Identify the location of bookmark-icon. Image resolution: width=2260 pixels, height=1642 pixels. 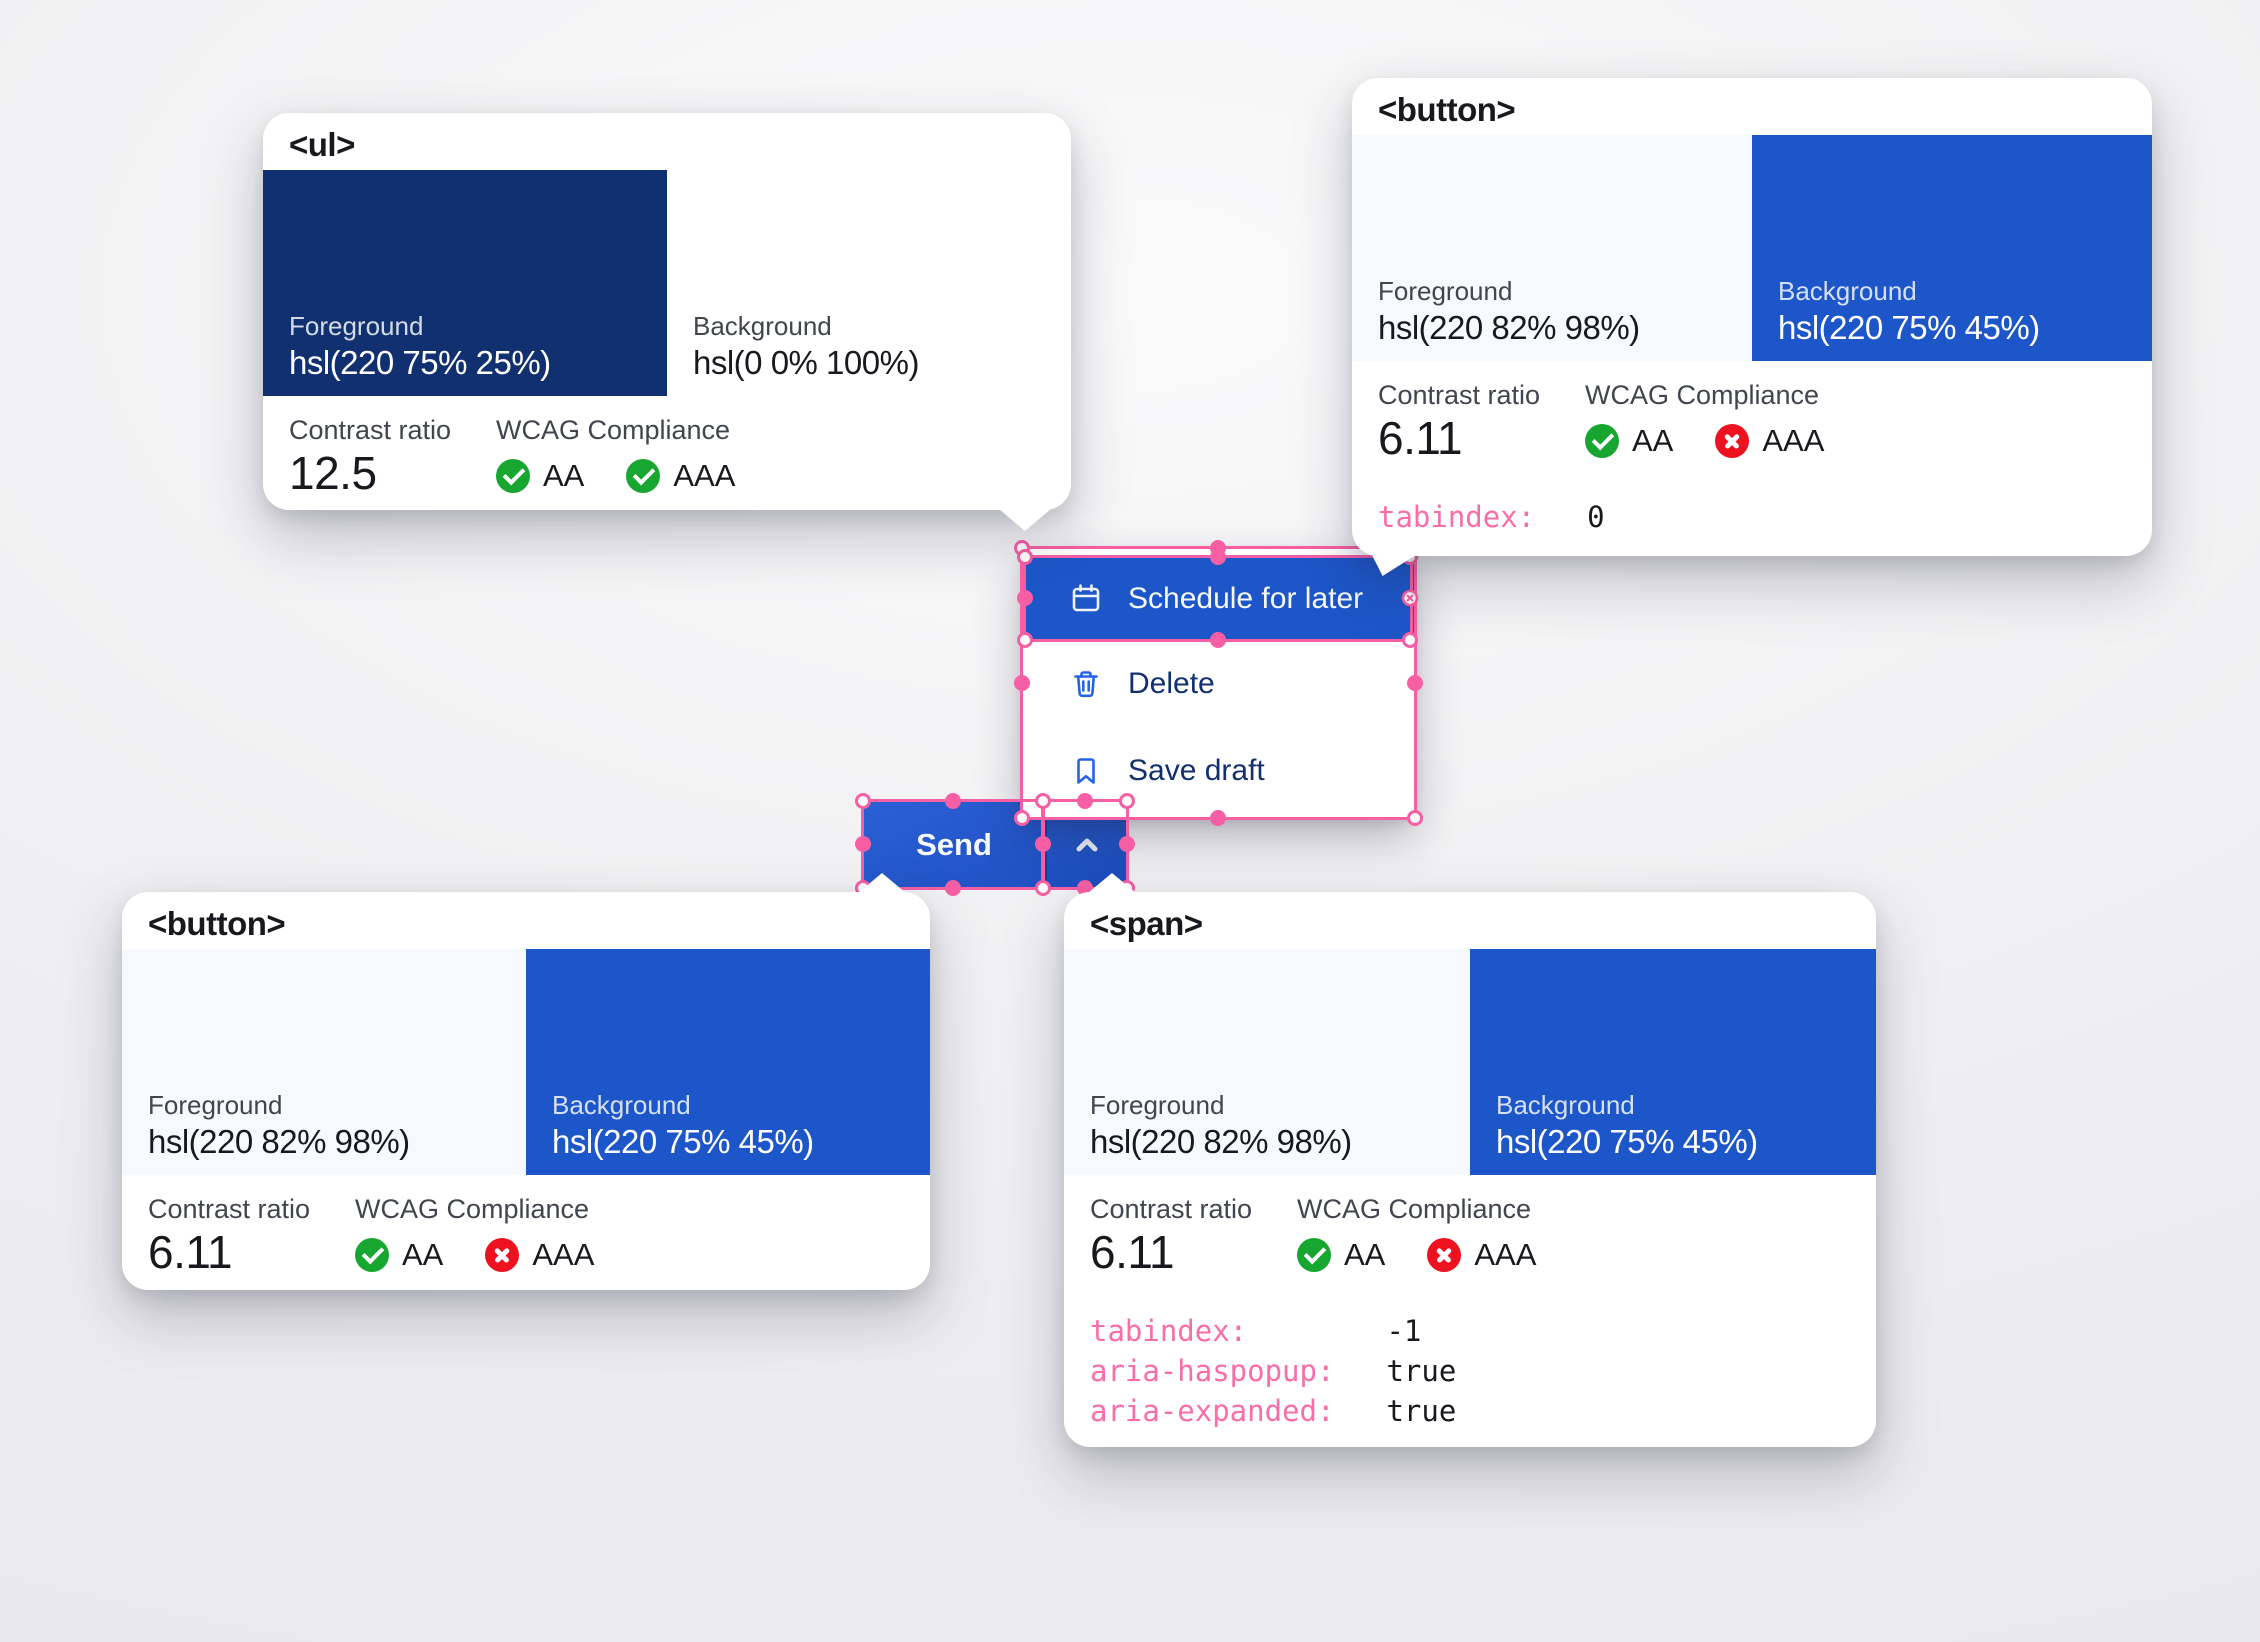
(1086, 771).